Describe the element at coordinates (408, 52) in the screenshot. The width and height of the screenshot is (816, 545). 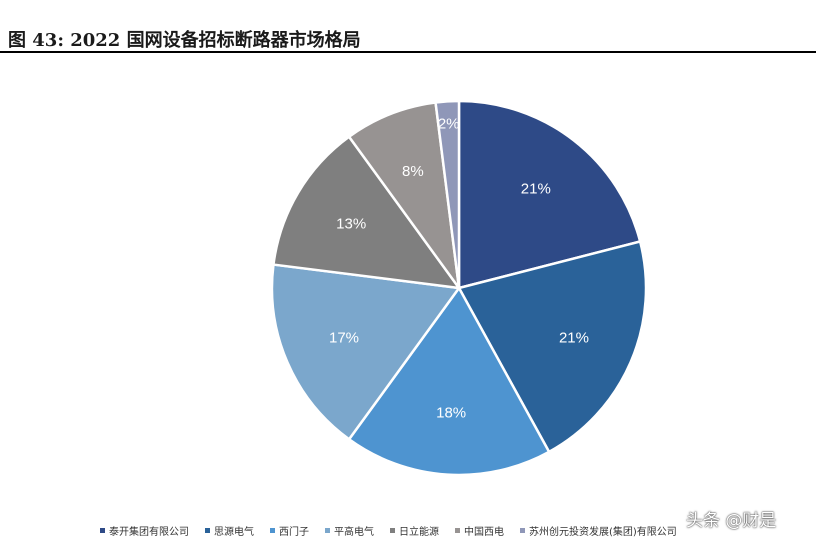
I see `title-divider` at that location.